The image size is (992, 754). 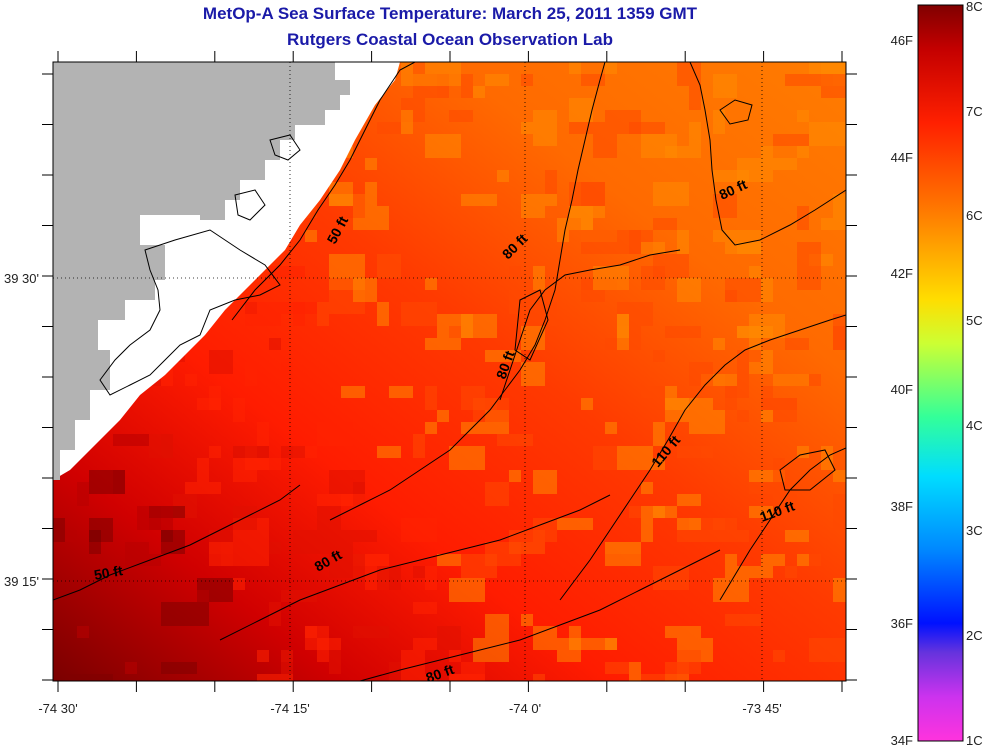 What do you see at coordinates (767, 154) in the screenshot?
I see `contour-80ft-east` at bounding box center [767, 154].